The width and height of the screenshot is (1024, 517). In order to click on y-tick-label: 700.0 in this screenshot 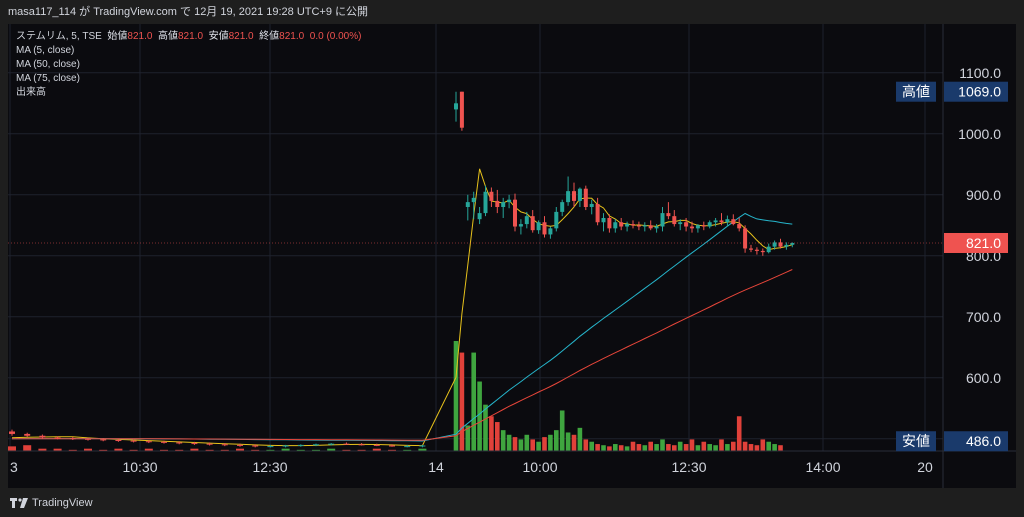, I will do `click(983, 317)`.